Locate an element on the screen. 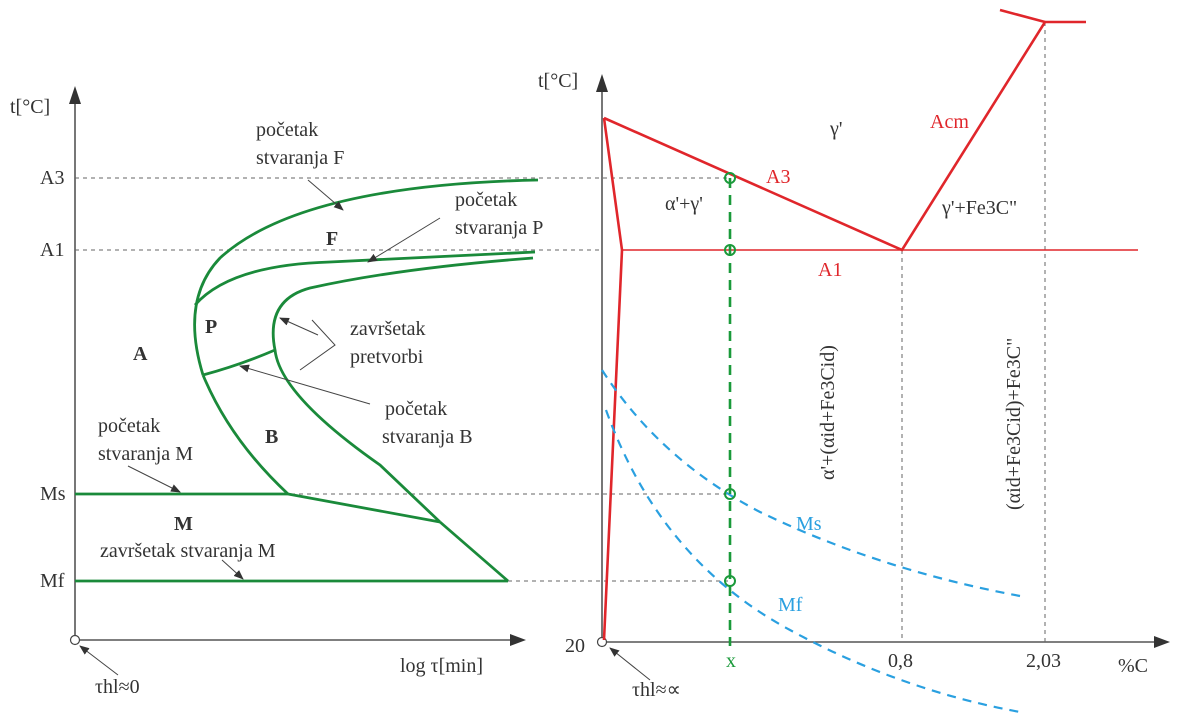 The width and height of the screenshot is (1200, 717). ms-curve is located at coordinates (811, 483).